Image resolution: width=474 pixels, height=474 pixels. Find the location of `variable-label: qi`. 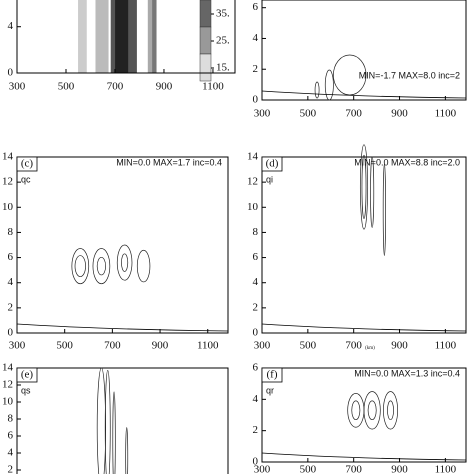

variable-label: qi is located at coordinates (269, 179).